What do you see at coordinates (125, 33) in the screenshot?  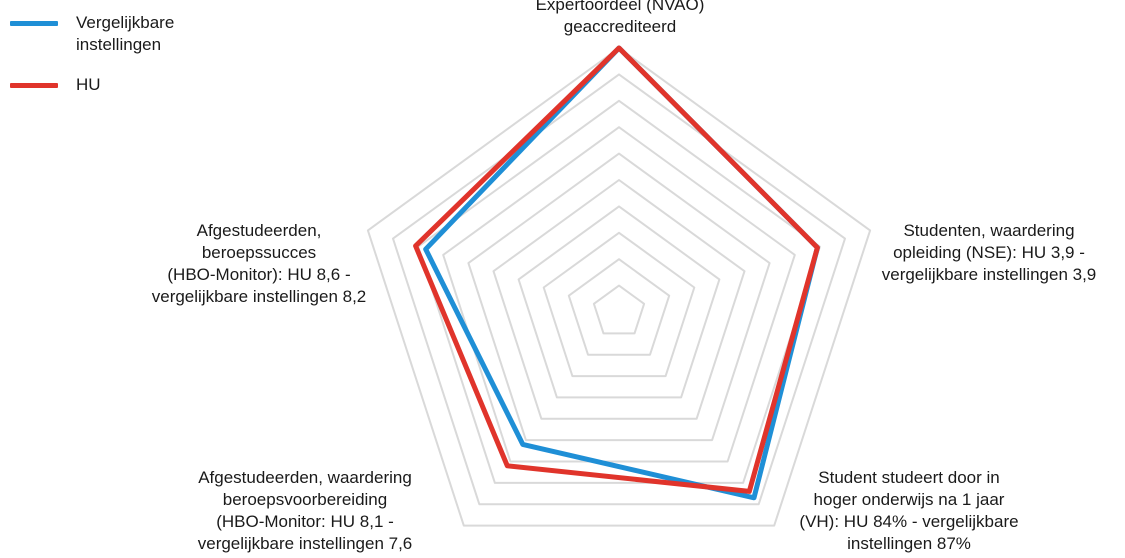 I see `legend-label-comparable: Vergelijkbare instellingen` at bounding box center [125, 33].